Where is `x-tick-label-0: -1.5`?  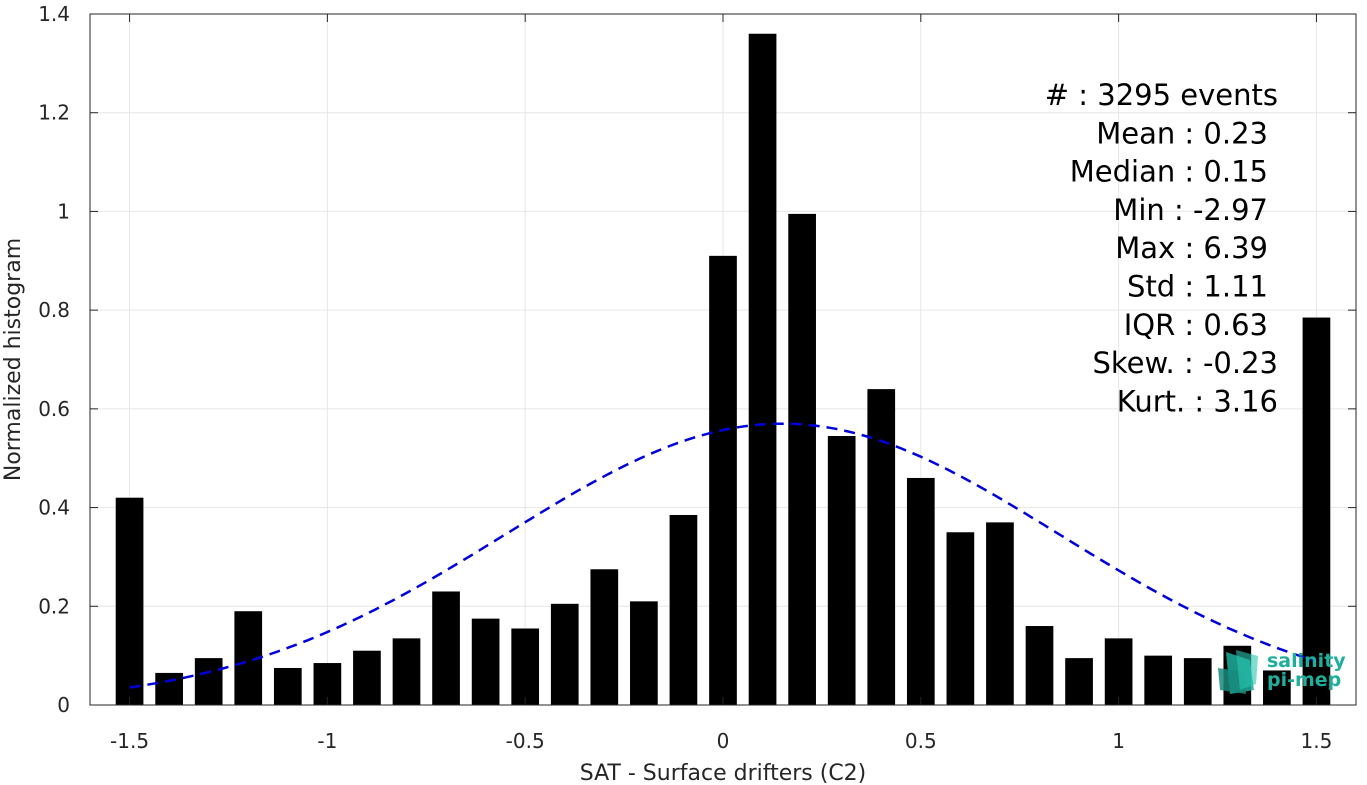
x-tick-label-0: -1.5 is located at coordinates (129, 741).